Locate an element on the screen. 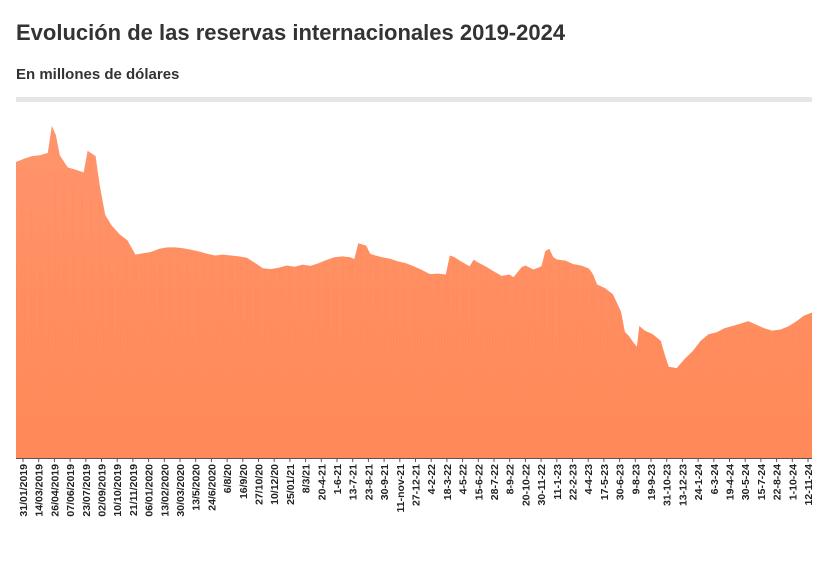  header-divider is located at coordinates (414, 99).